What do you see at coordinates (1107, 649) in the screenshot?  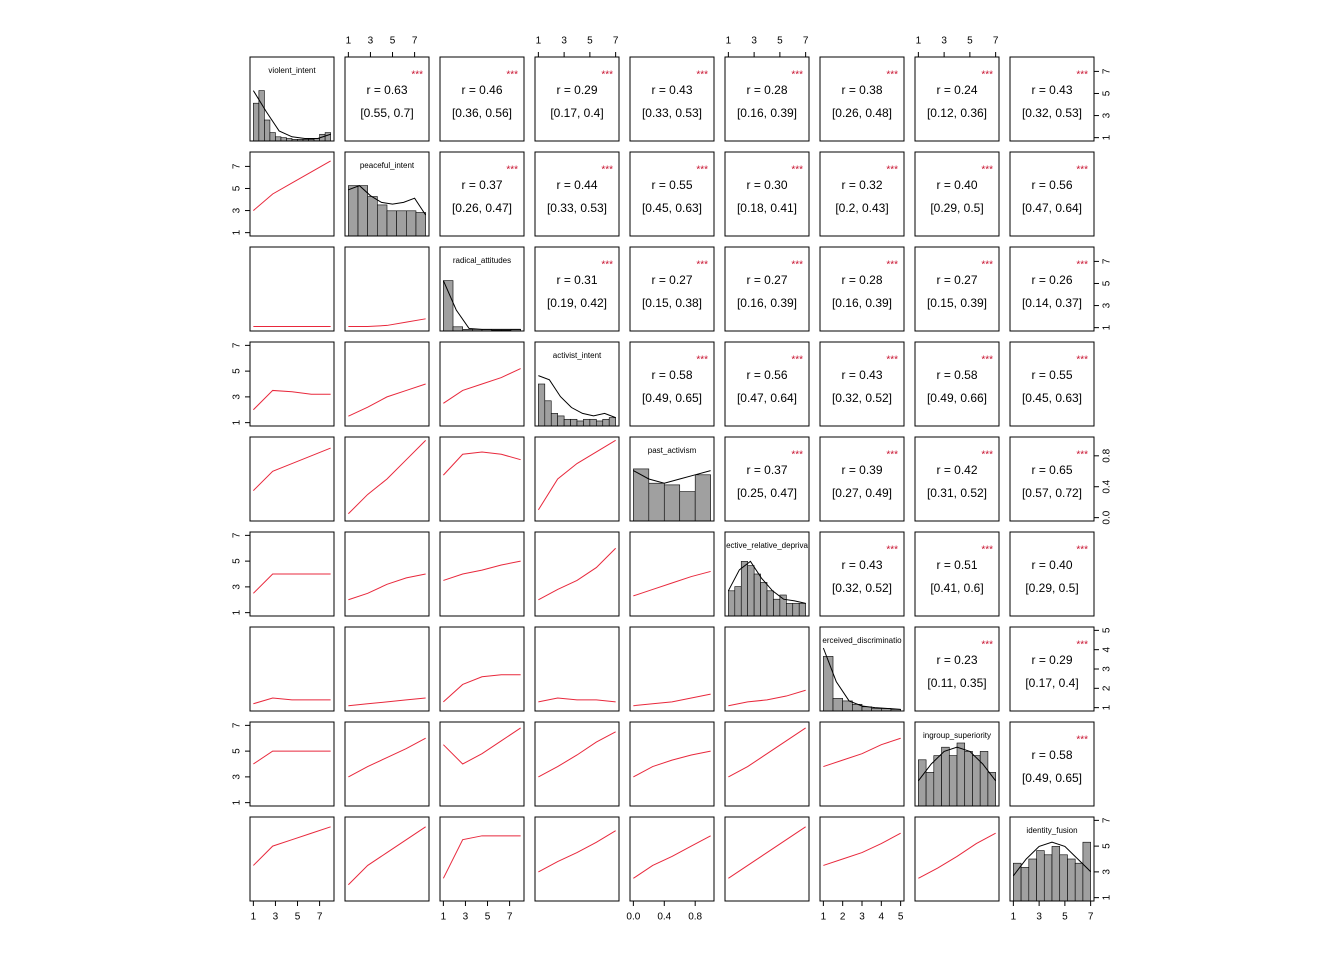 I see `y-tick-label: 4` at bounding box center [1107, 649].